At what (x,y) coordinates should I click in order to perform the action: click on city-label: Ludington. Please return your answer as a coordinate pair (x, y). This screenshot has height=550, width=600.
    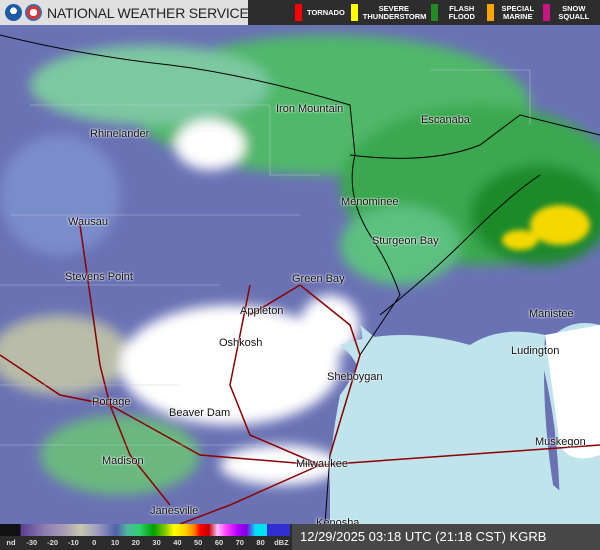
    Looking at the image, I should click on (535, 351).